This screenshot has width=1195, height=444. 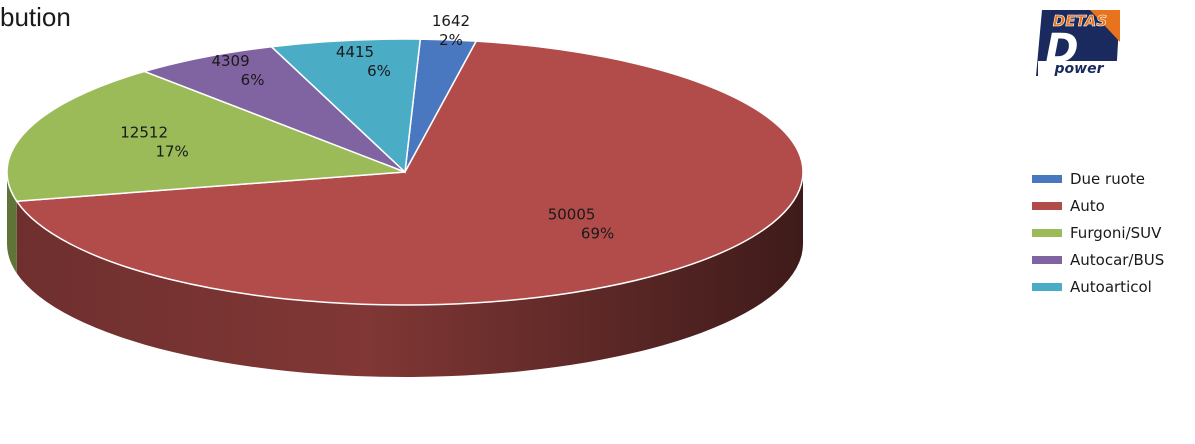 I want to click on data-label-percent: 17%, so click(x=171, y=151).